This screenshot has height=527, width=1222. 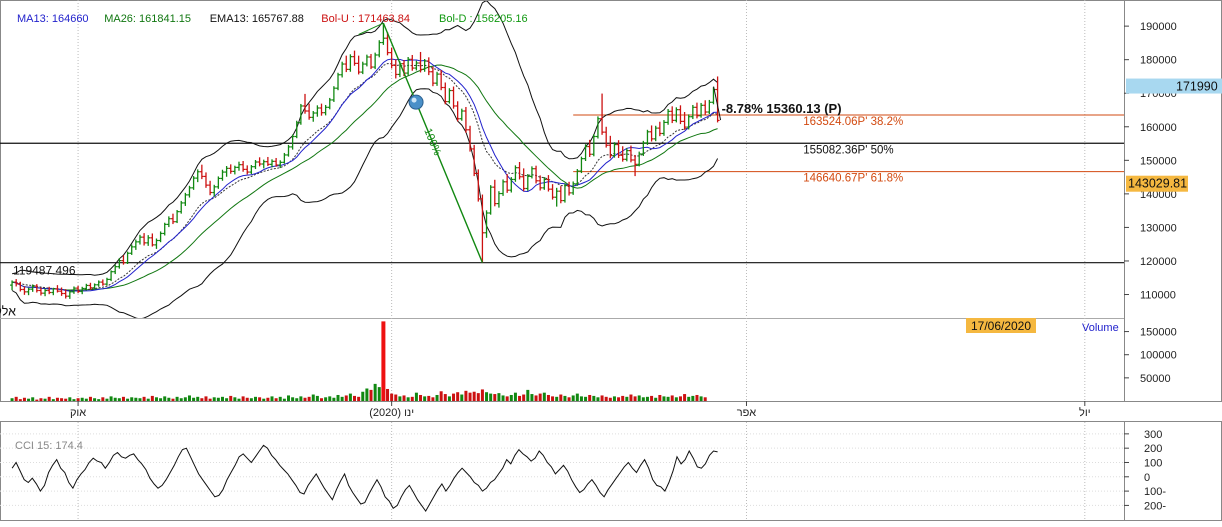 What do you see at coordinates (257, 19) in the screenshot?
I see `legend-item: EMA13: 165767.88` at bounding box center [257, 19].